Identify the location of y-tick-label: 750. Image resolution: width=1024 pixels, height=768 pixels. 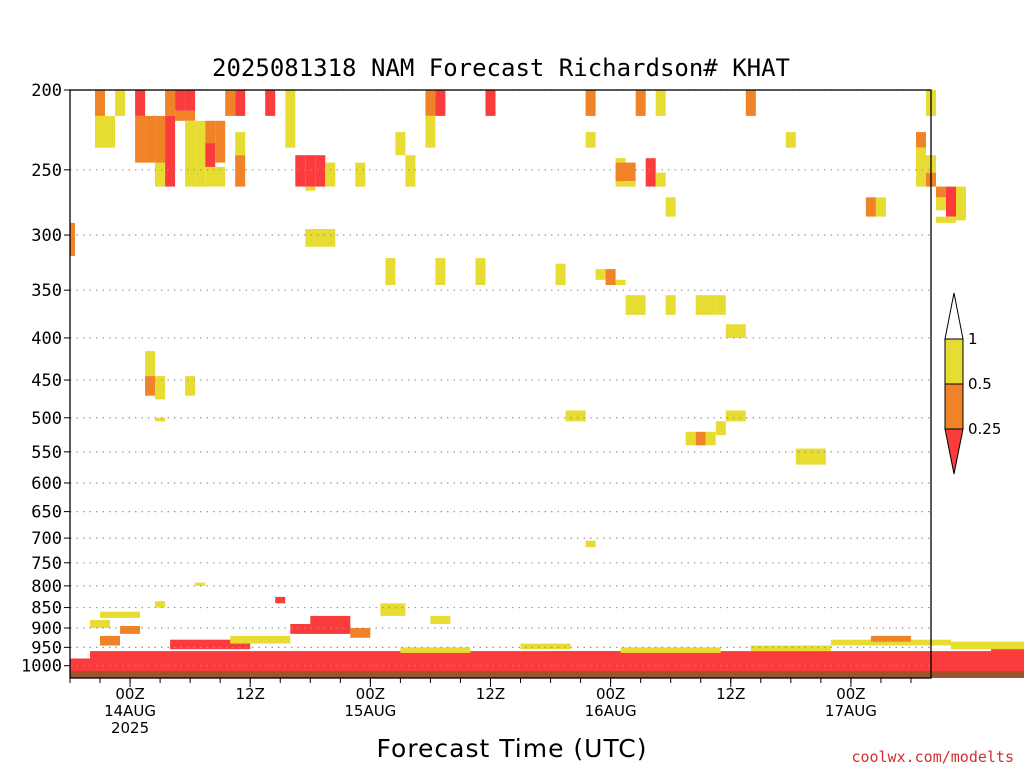
(46, 564).